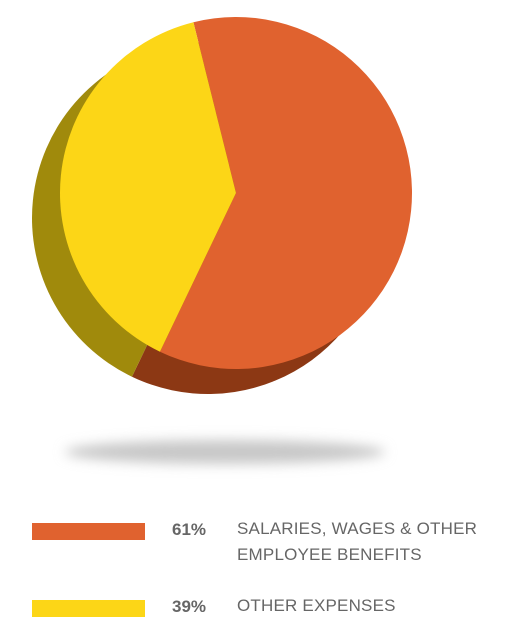  What do you see at coordinates (225, 452) in the screenshot?
I see `ground-shadow` at bounding box center [225, 452].